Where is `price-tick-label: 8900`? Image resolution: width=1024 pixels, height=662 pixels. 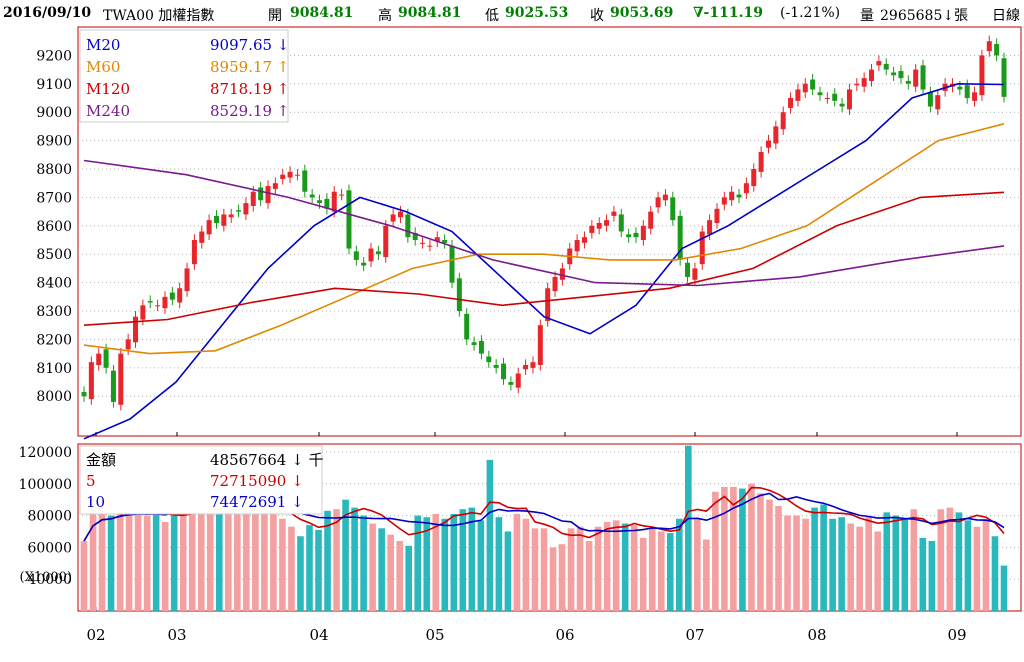
price-tick-label: 8900 is located at coordinates (54, 142).